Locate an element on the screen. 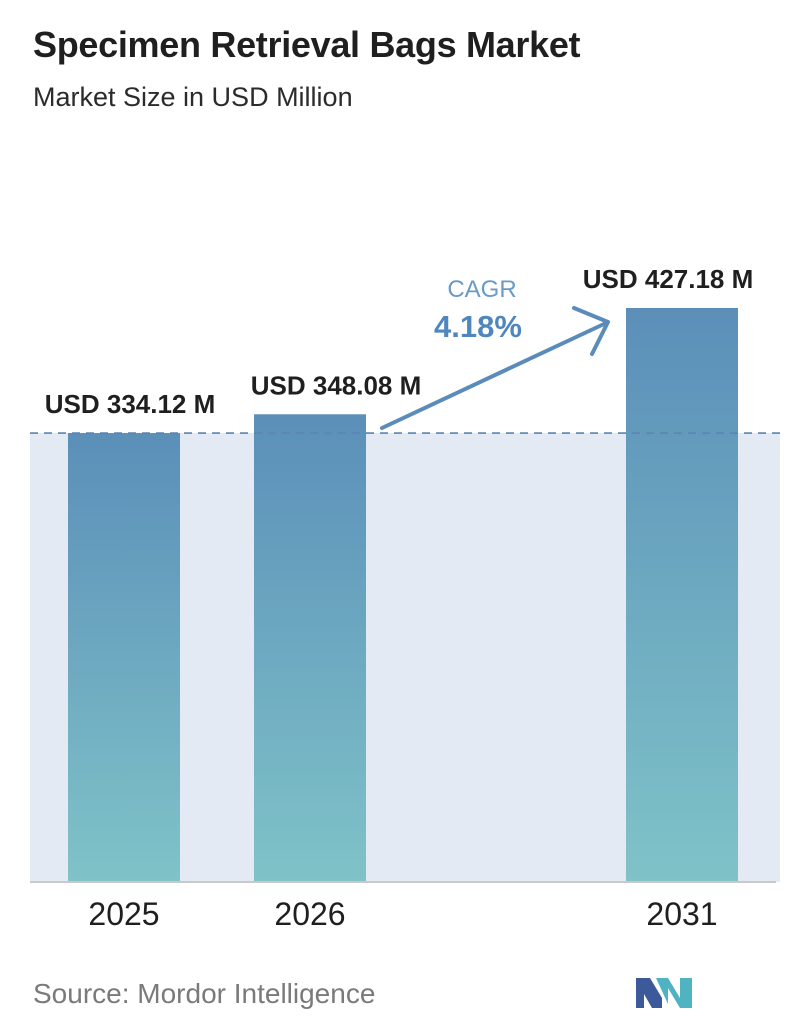 The width and height of the screenshot is (796, 1034). x-tick-2025: 2025 is located at coordinates (123, 914).